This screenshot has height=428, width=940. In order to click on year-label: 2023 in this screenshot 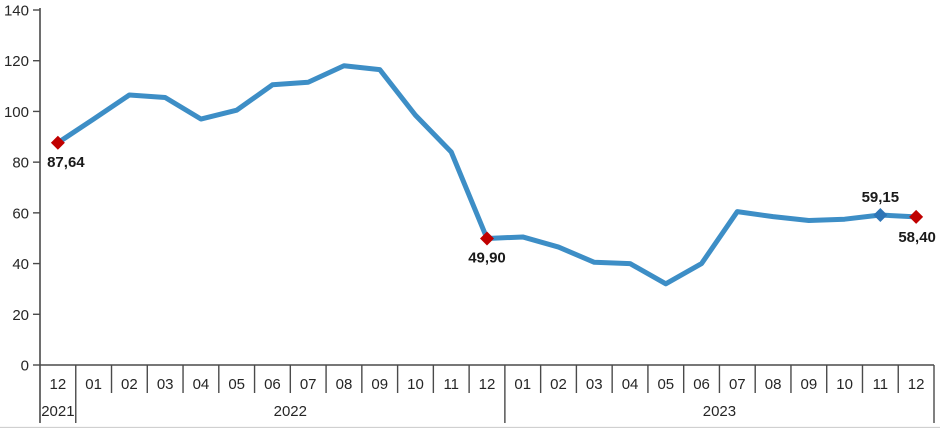, I will do `click(719, 411)`.